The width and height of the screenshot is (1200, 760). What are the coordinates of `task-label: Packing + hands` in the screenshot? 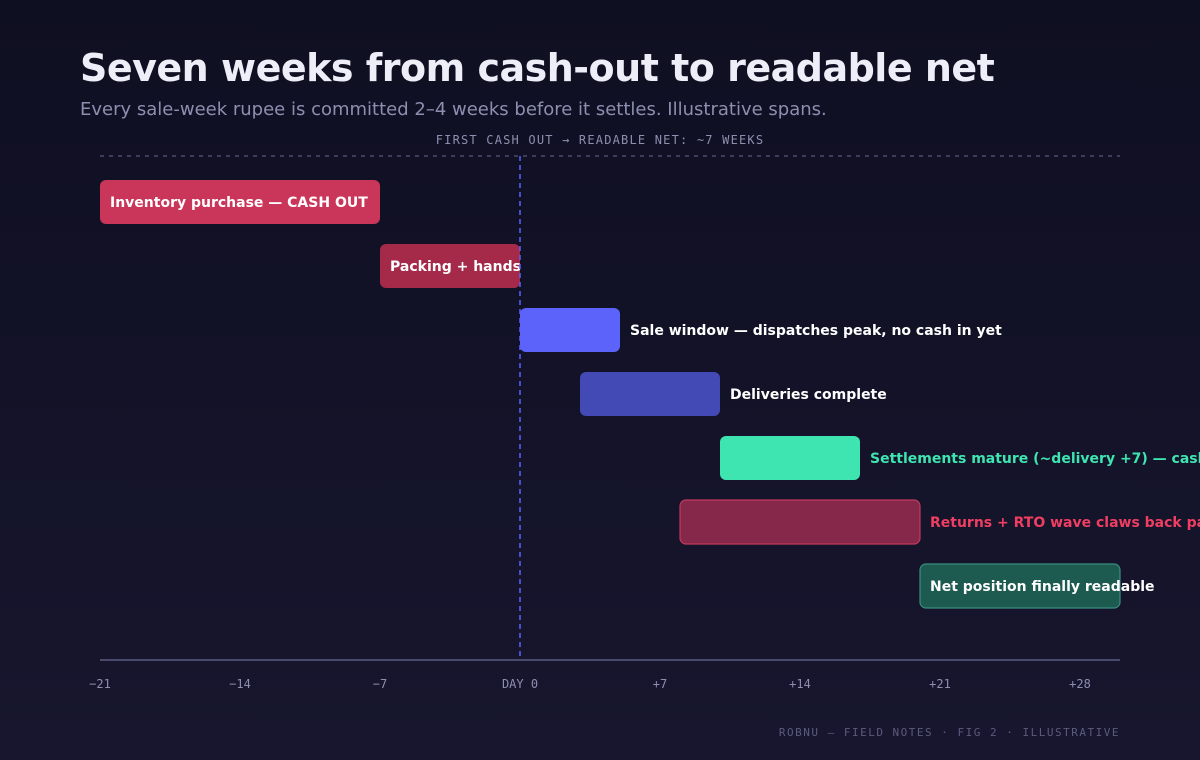 It's located at (455, 267).